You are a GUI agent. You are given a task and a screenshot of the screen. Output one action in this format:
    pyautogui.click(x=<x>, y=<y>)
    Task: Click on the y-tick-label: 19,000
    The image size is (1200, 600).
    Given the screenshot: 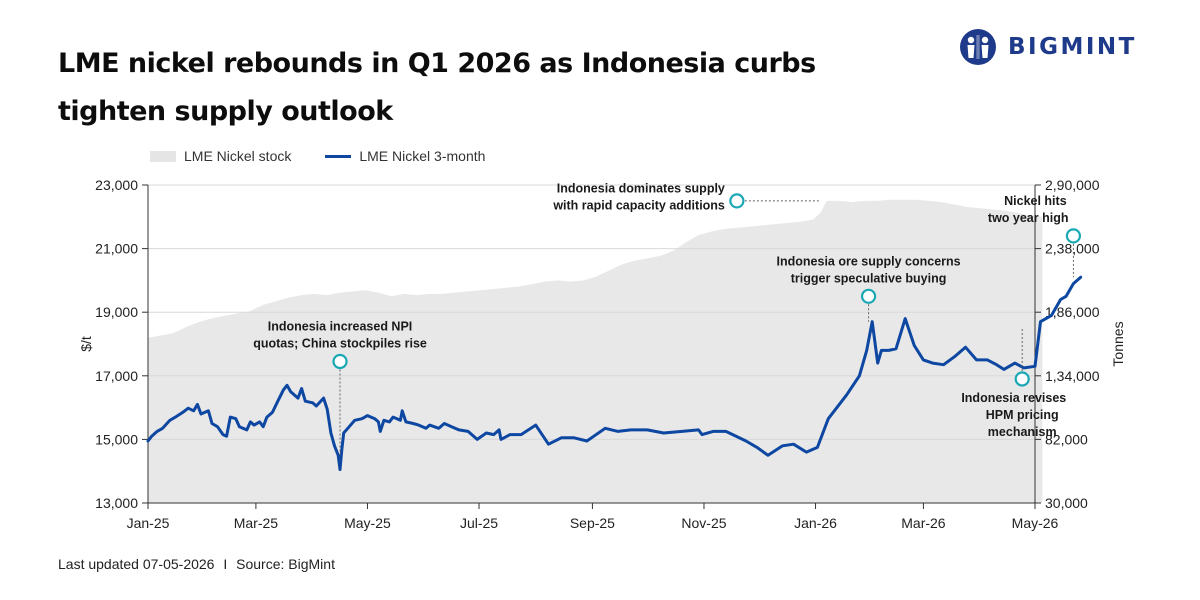 What is the action you would take?
    pyautogui.click(x=116, y=312)
    